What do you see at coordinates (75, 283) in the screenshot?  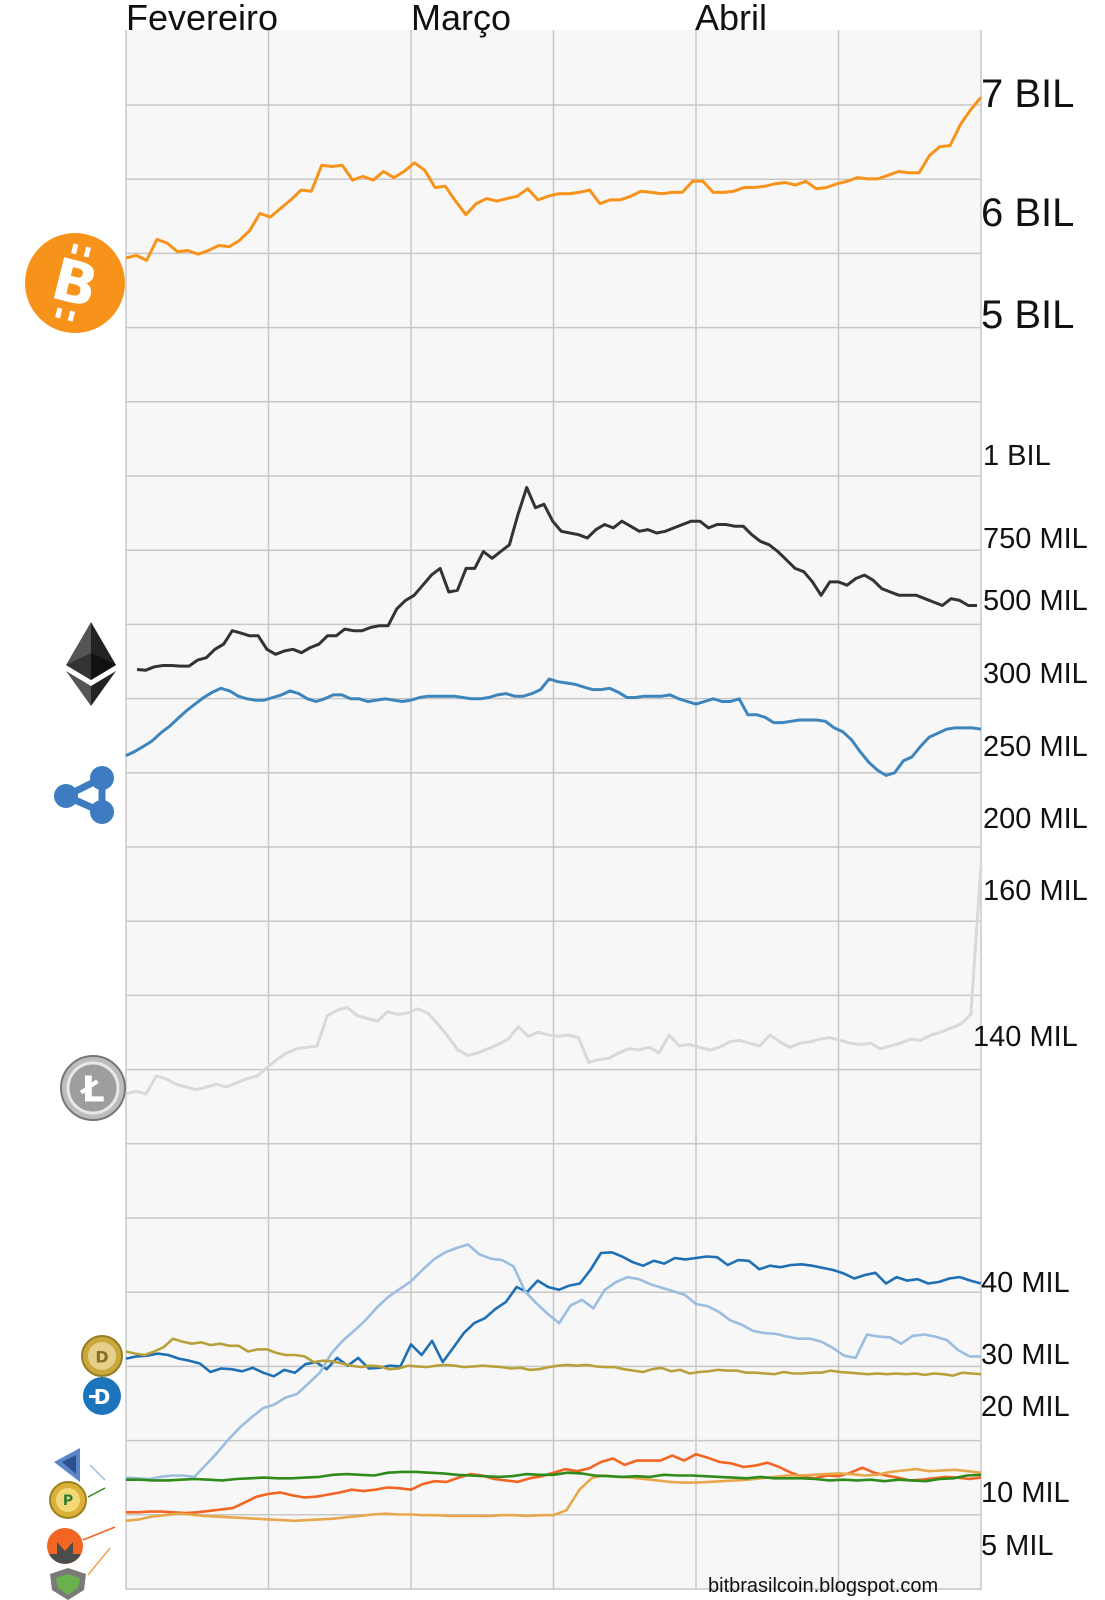 I see `bitcoin-icon: B` at bounding box center [75, 283].